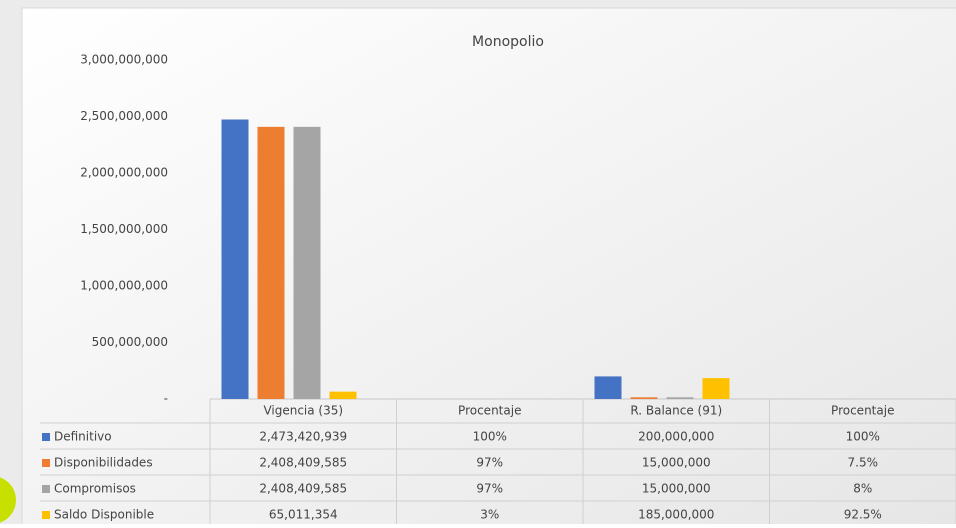 The image size is (956, 528). I want to click on legend-label: Definitivo, so click(83, 437).